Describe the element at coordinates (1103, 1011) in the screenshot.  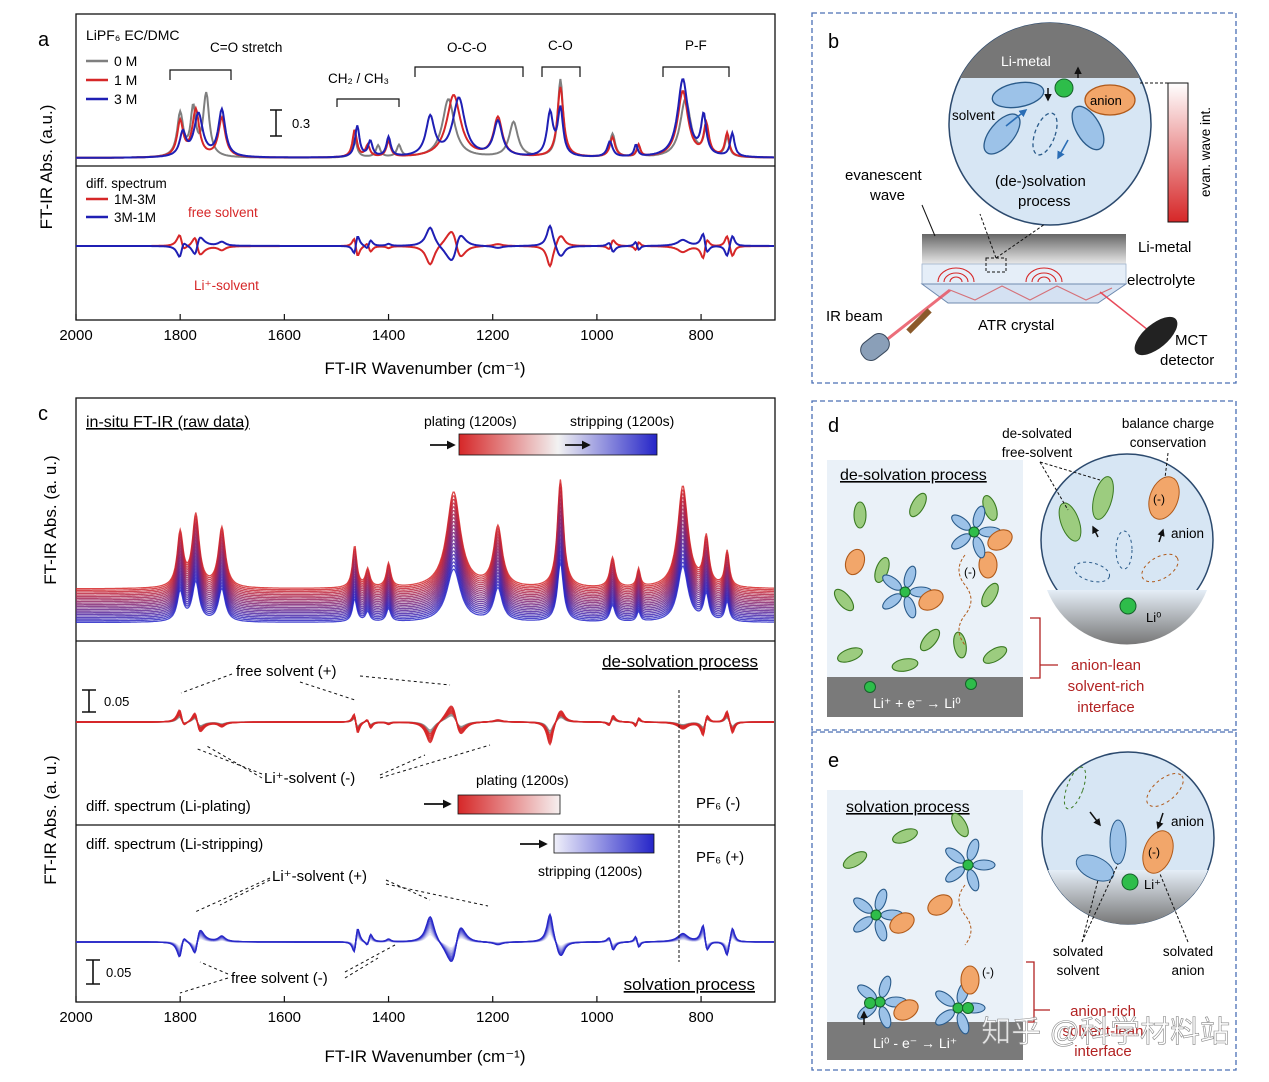
I see `e-interface-1: anion-rich` at that location.